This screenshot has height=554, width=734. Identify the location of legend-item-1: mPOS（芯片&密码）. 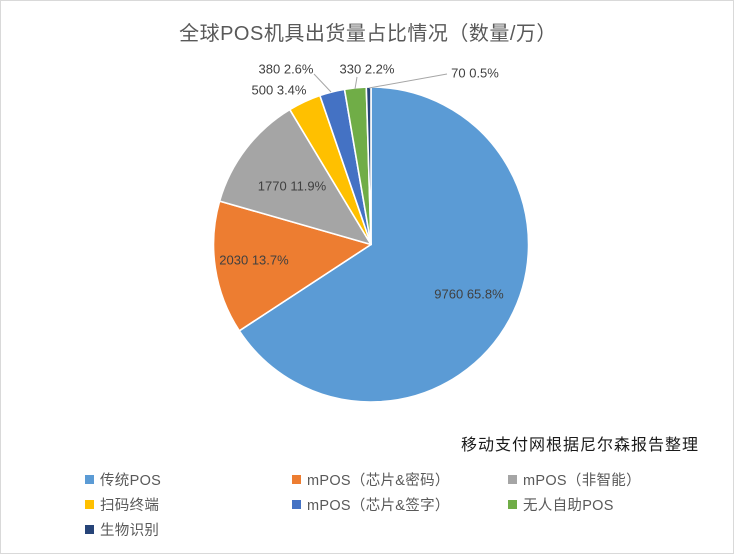
(400, 479).